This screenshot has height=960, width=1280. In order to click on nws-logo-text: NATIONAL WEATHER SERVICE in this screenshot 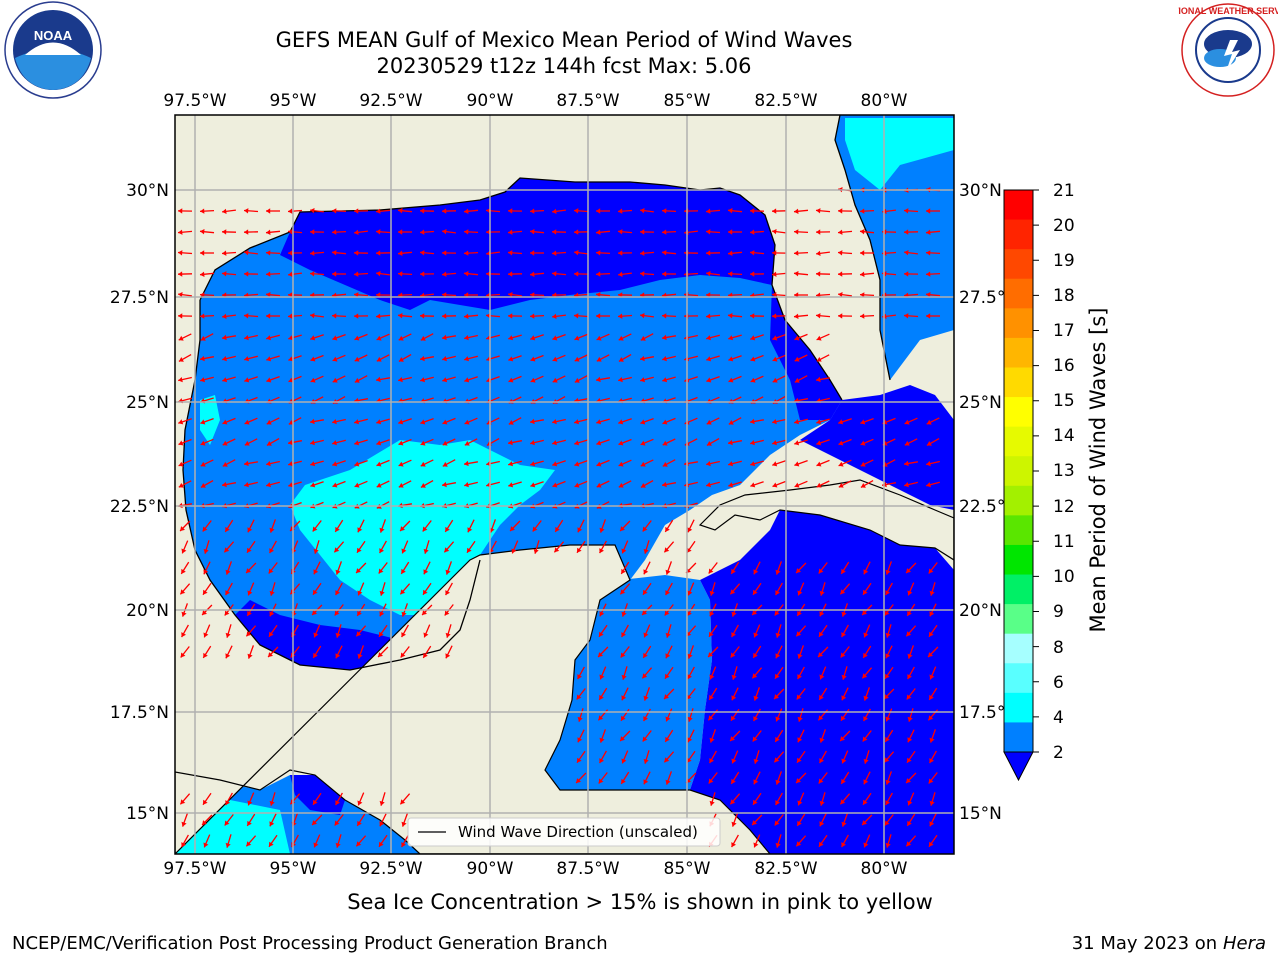, I will do `click(1228, 11)`.